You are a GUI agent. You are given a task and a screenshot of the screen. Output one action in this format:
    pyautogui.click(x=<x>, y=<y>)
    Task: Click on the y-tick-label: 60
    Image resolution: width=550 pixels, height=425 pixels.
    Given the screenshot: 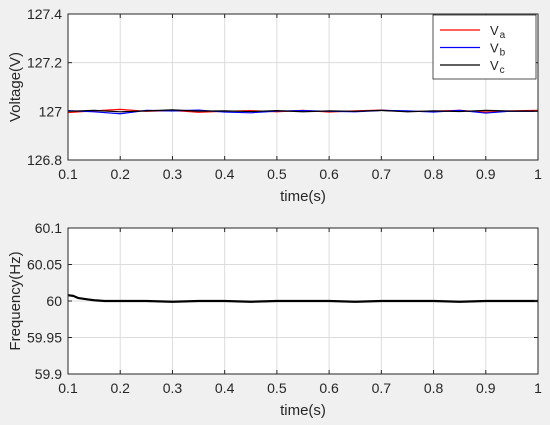 What is the action you would take?
    pyautogui.click(x=54, y=301)
    